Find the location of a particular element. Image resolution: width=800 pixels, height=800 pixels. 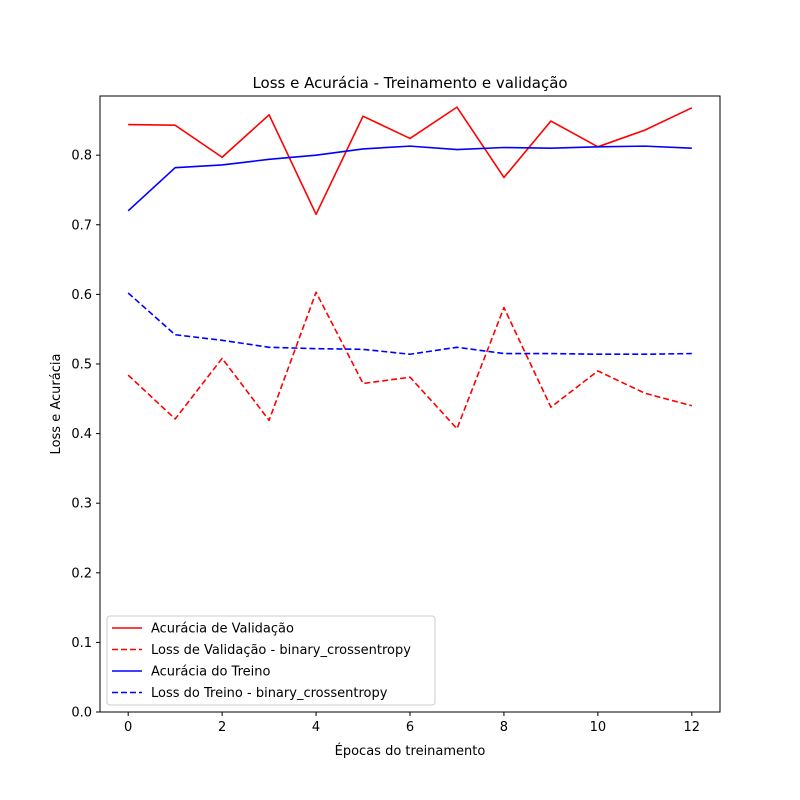

x-tick-label: 8 is located at coordinates (504, 727).